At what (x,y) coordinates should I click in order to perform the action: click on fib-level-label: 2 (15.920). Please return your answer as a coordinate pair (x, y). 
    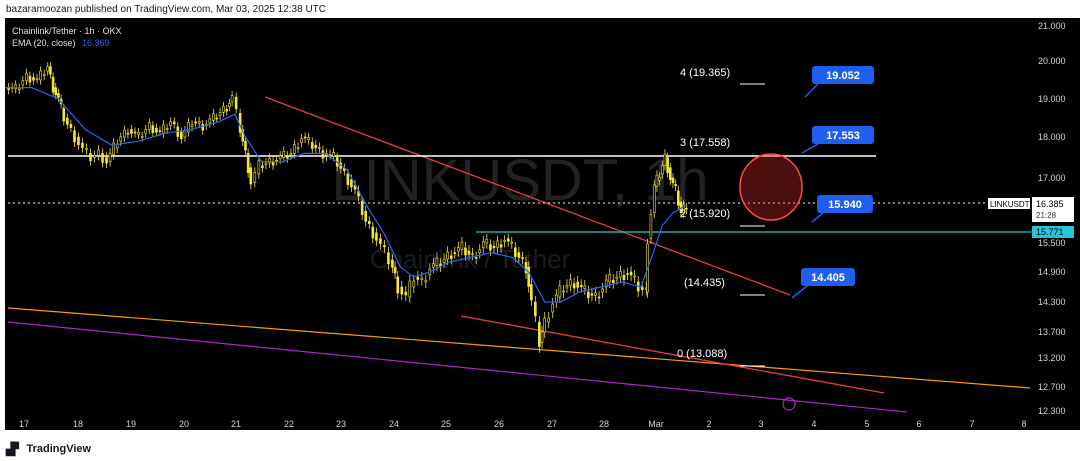
    Looking at the image, I should click on (705, 214).